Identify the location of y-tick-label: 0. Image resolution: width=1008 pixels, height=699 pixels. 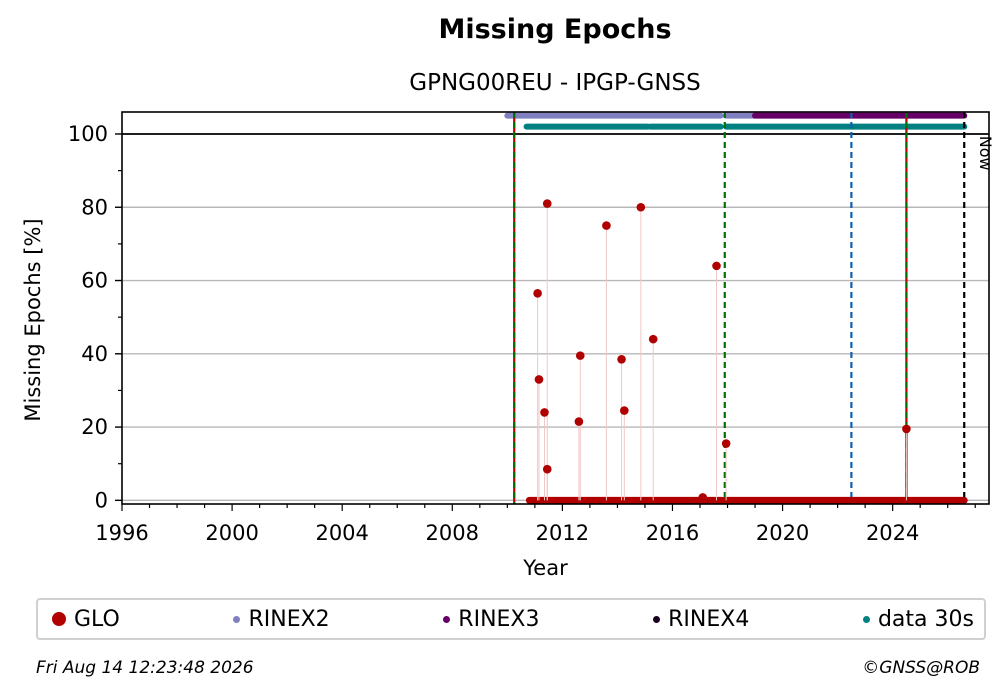
(101, 500).